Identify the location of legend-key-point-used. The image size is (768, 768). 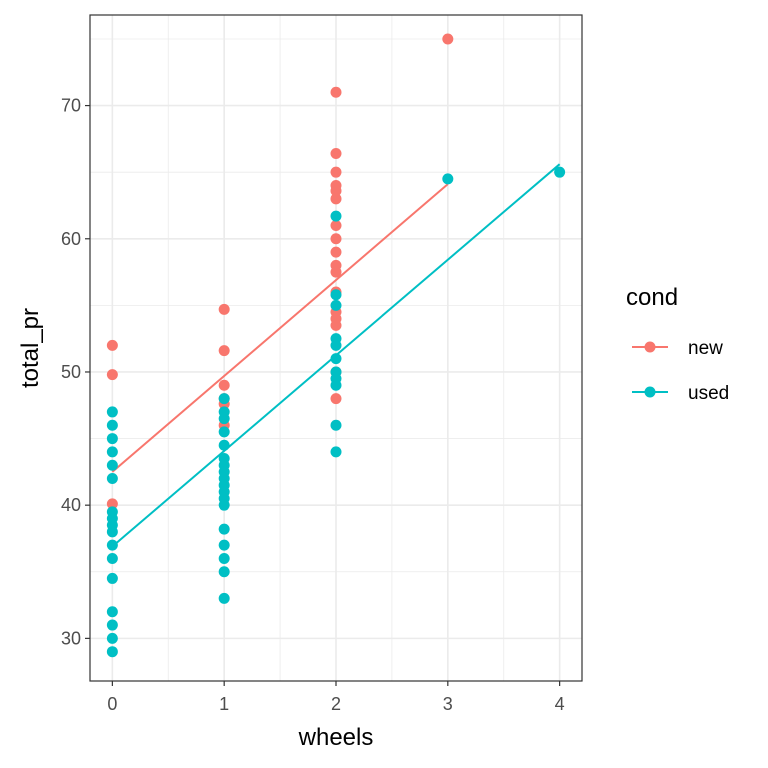
(650, 392).